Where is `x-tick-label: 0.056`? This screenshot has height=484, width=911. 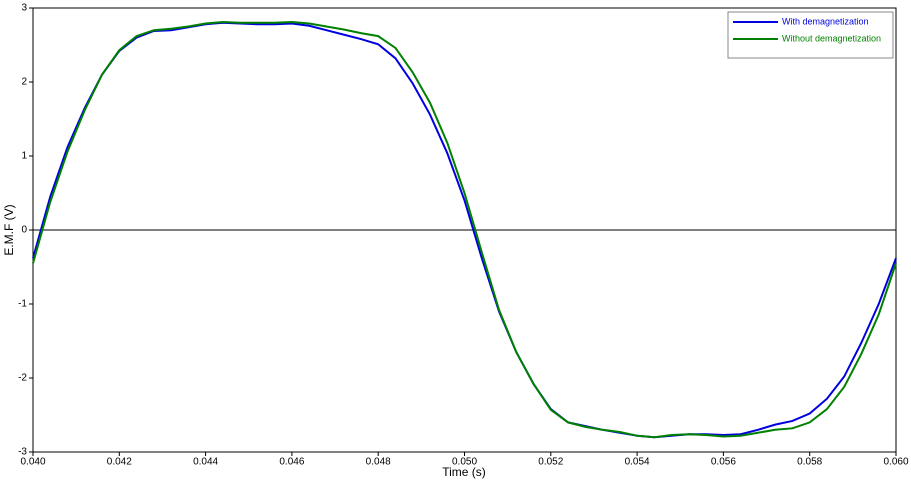
x-tick-label: 0.056 is located at coordinates (723, 462).